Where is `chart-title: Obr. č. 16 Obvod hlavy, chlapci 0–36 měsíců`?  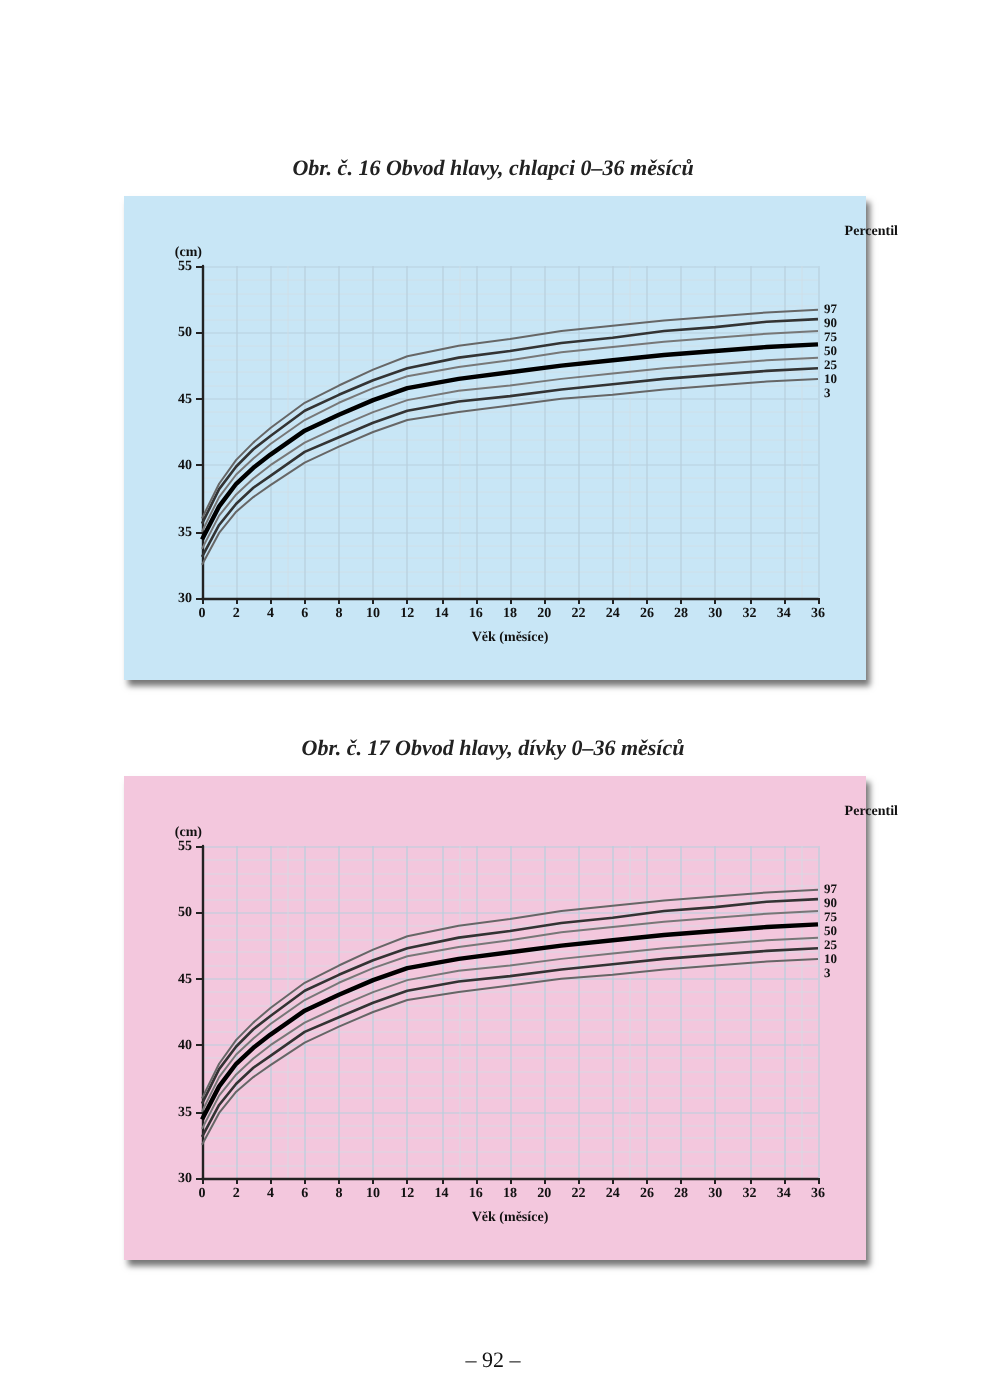 chart-title: Obr. č. 16 Obvod hlavy, chlapci 0–36 měsíců is located at coordinates (493, 169).